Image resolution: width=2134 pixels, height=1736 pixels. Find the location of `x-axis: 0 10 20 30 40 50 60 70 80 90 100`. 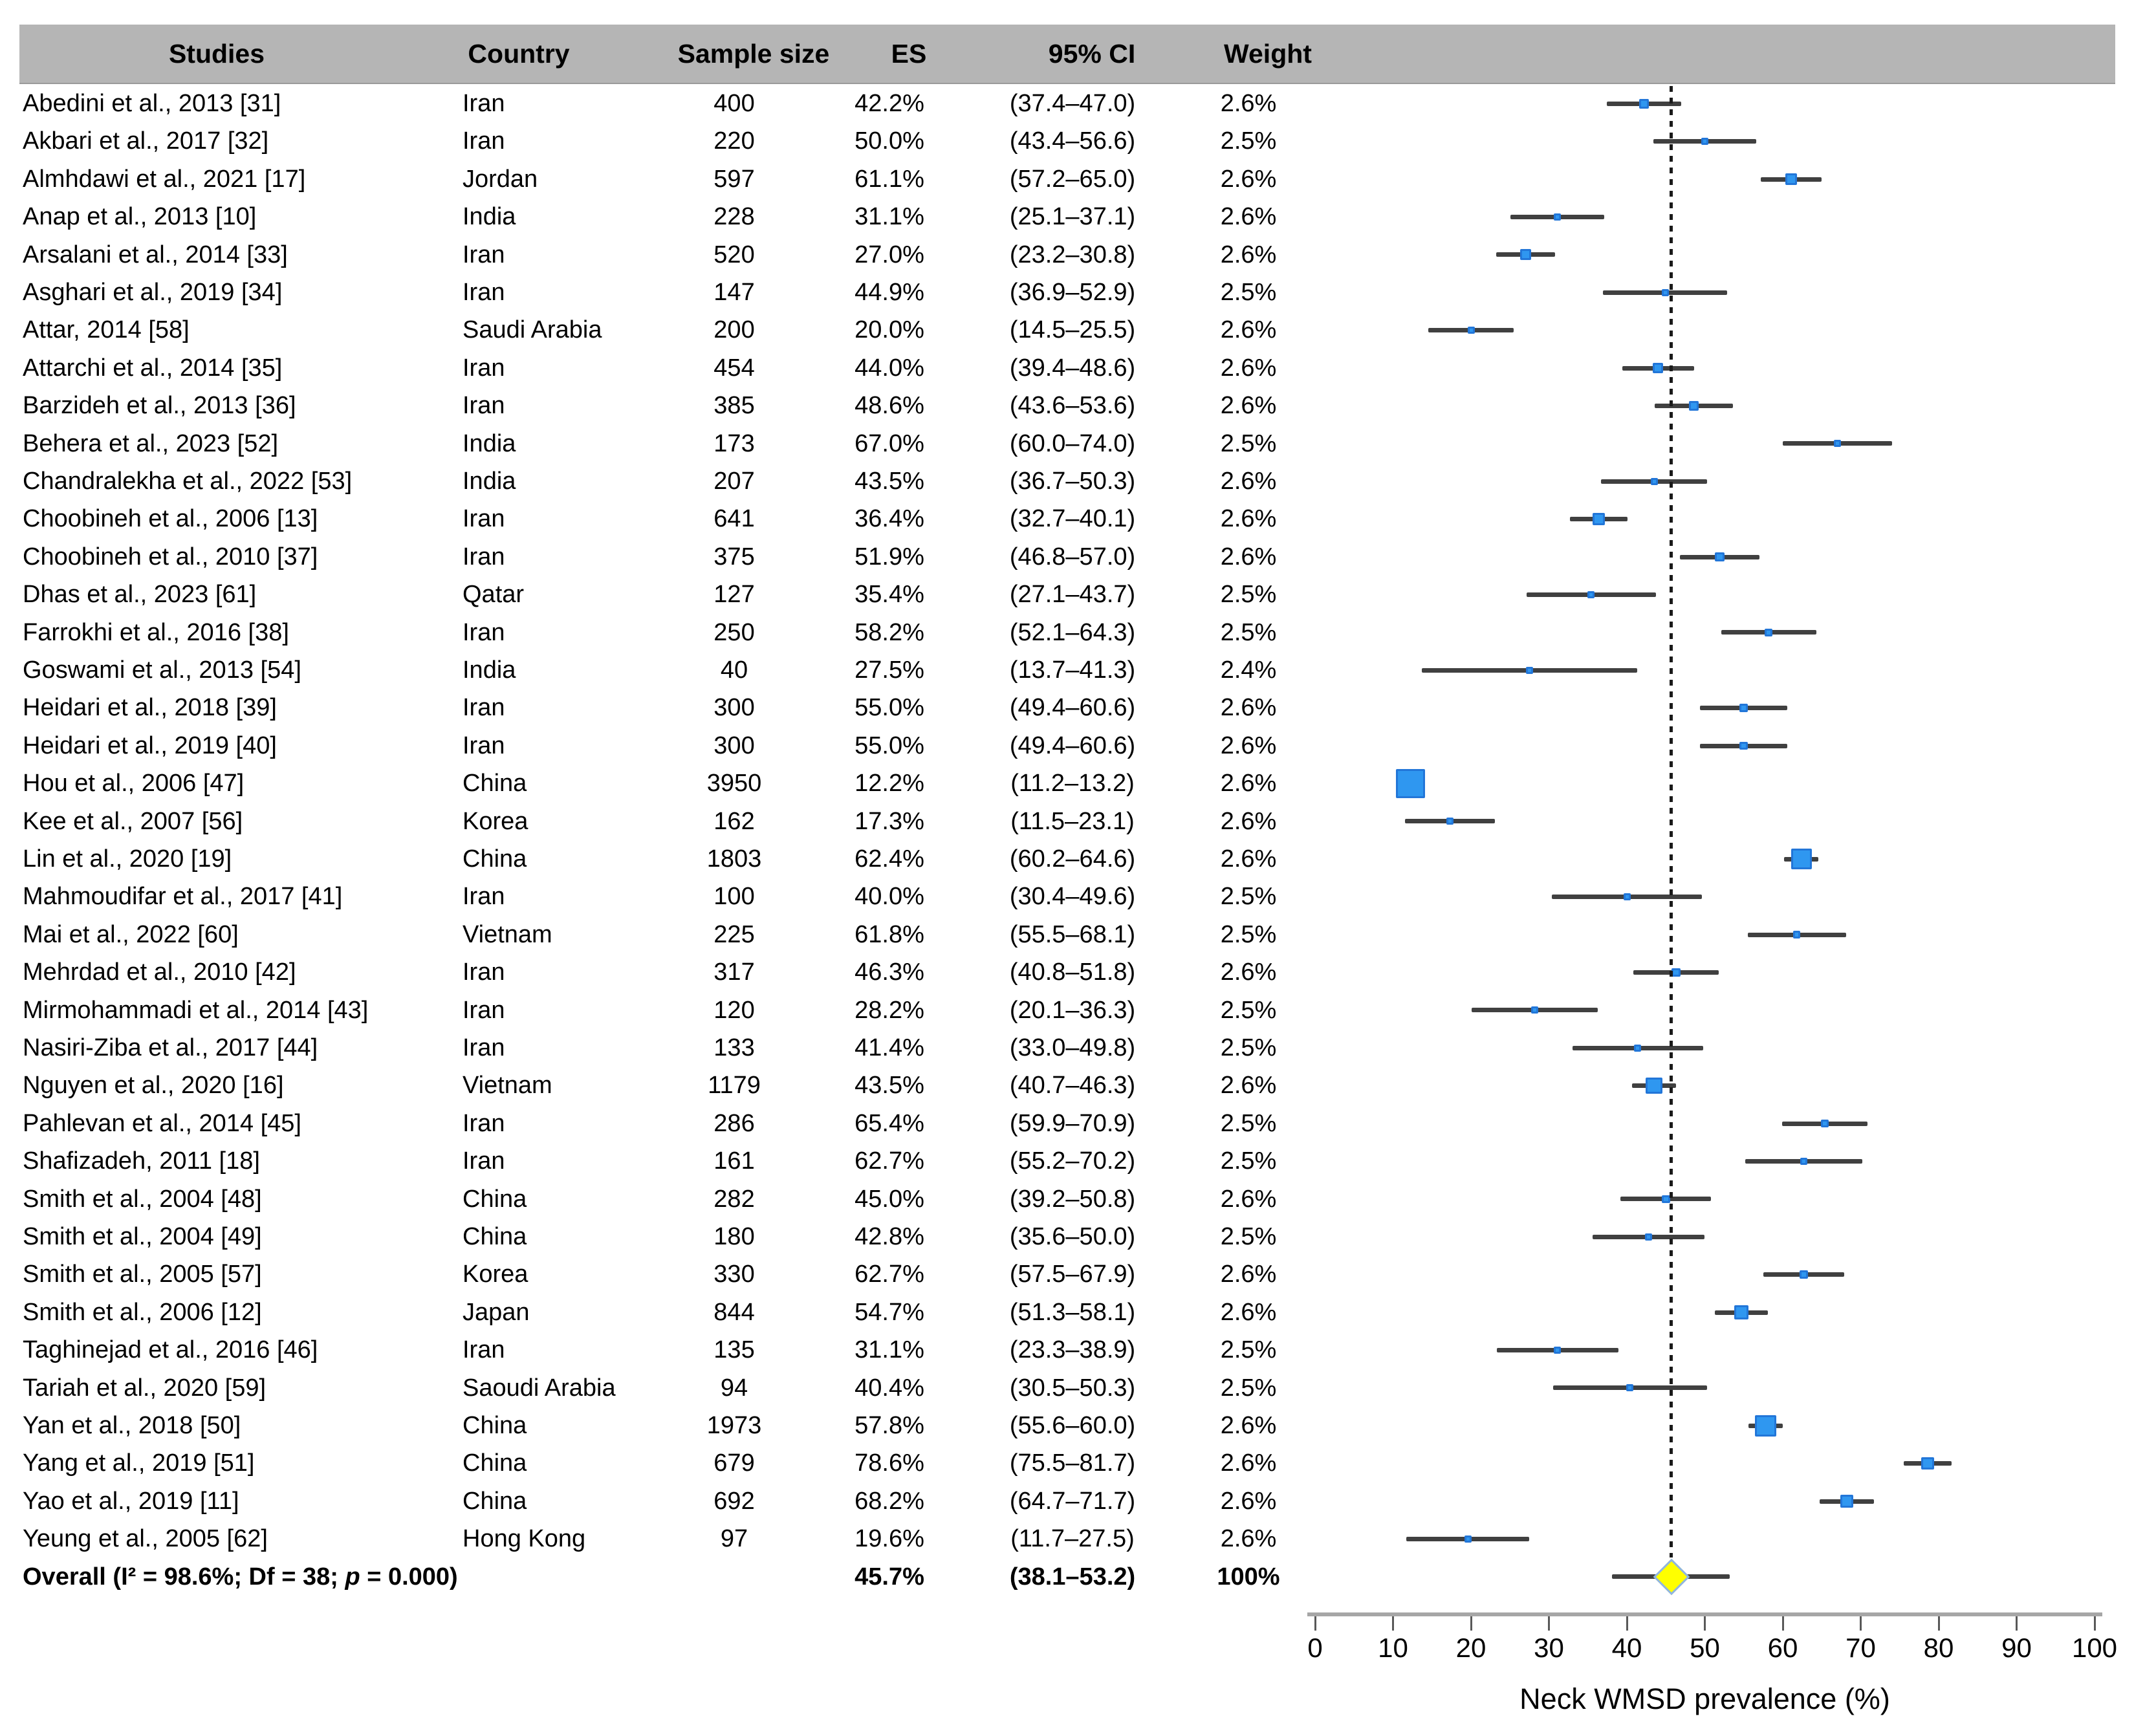

x-axis: 0 10 20 30 40 50 60 70 80 90 100 is located at coordinates (1712, 1645).